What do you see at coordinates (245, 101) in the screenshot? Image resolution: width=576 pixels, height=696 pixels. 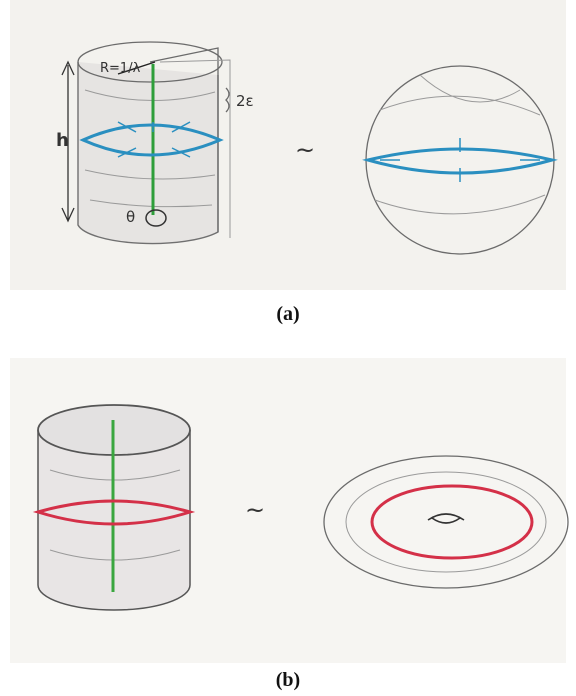 I see `width-label: 2ε` at bounding box center [245, 101].